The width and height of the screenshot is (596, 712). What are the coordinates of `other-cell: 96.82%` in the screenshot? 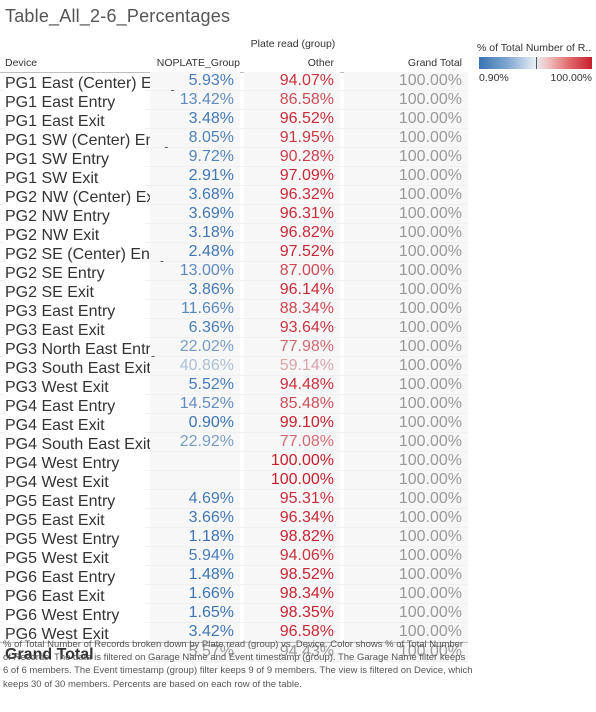 It's located at (292, 233).